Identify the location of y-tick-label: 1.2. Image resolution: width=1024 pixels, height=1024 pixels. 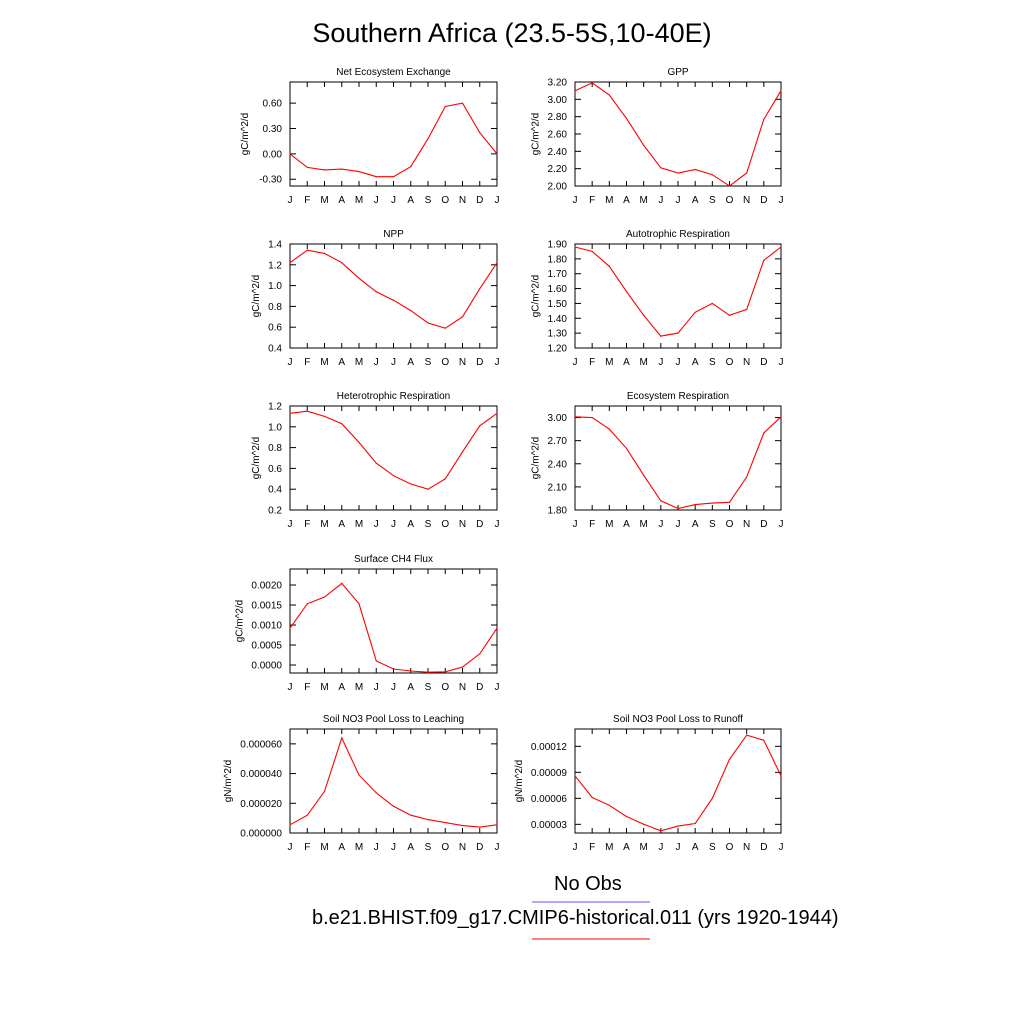
(275, 265).